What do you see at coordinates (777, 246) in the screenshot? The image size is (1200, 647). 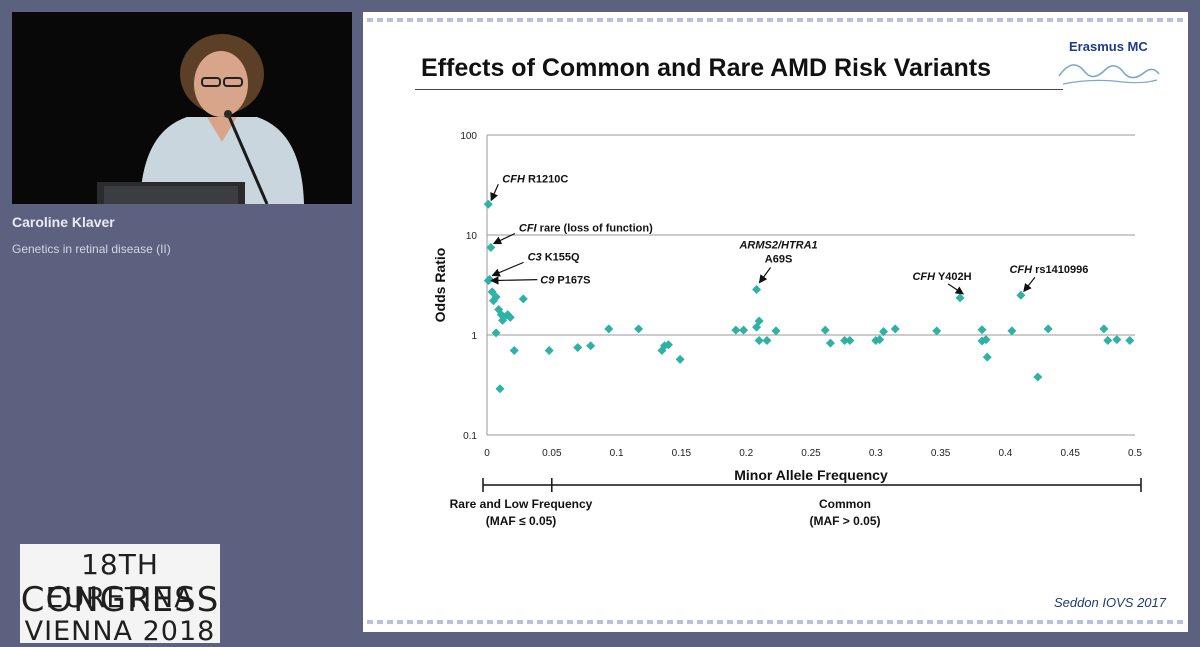 I see `annotation-gene: ARMS2/HTRA1` at bounding box center [777, 246].